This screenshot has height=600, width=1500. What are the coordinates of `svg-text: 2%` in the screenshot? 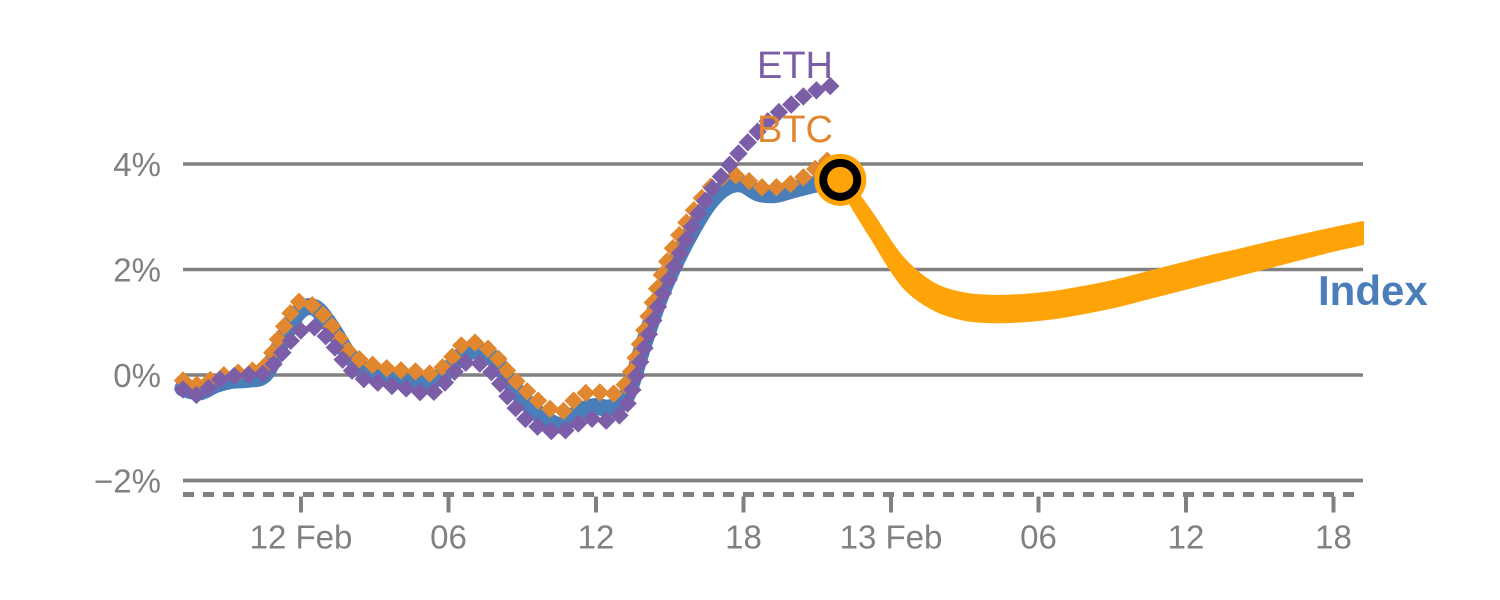 It's located at (137, 270).